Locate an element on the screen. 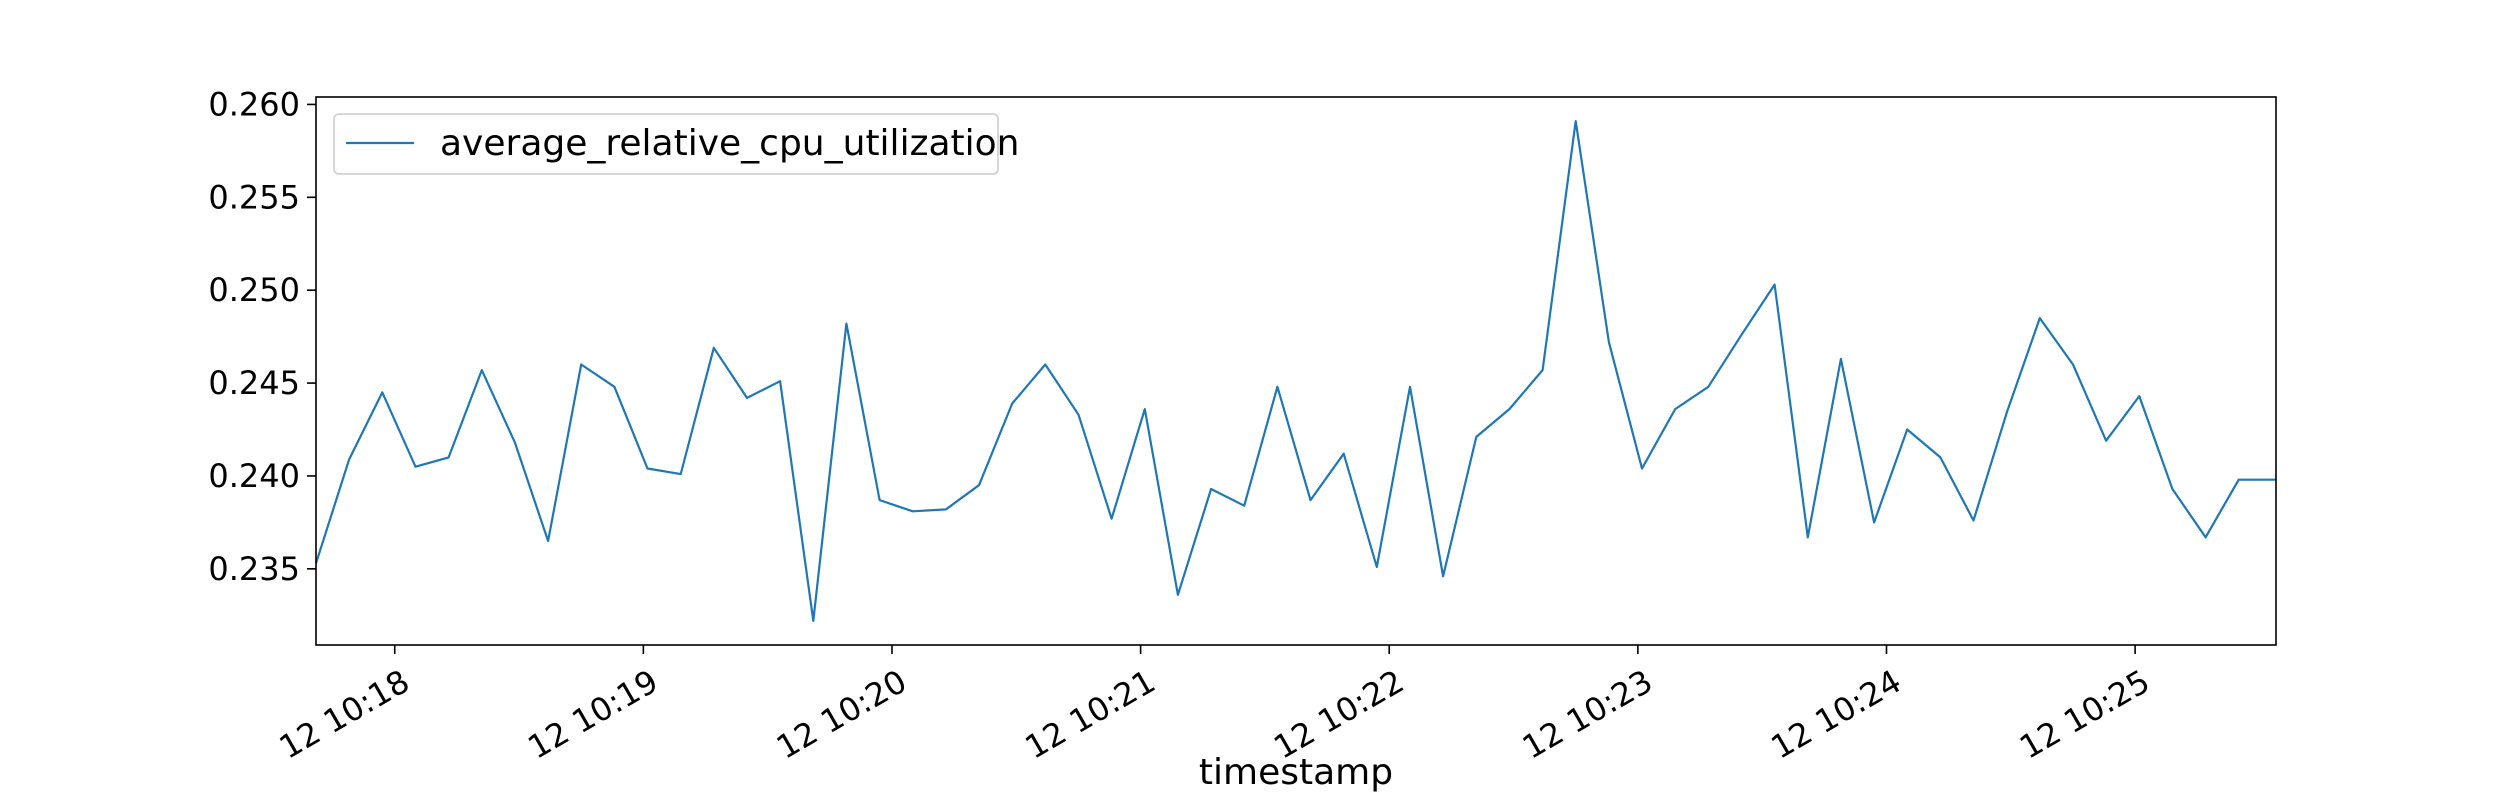 The image size is (2500, 800). y-tick-label: 0.250 is located at coordinates (254, 290).